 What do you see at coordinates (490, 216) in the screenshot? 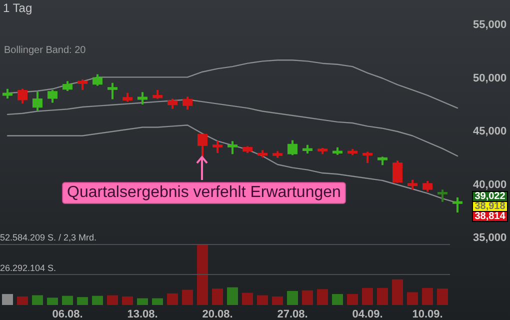
I see `text: 38,814` at bounding box center [490, 216].